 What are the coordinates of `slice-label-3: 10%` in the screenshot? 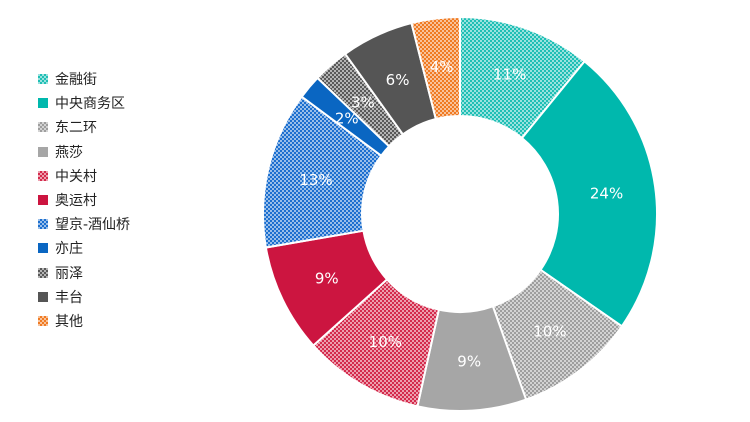 It's located at (549, 332).